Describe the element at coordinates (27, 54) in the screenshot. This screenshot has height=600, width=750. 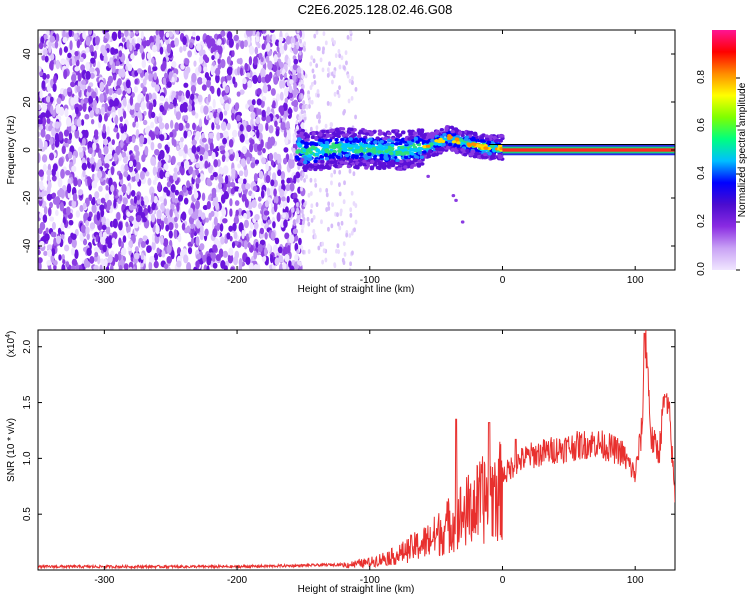
I see `y-tick-label: 40` at that location.